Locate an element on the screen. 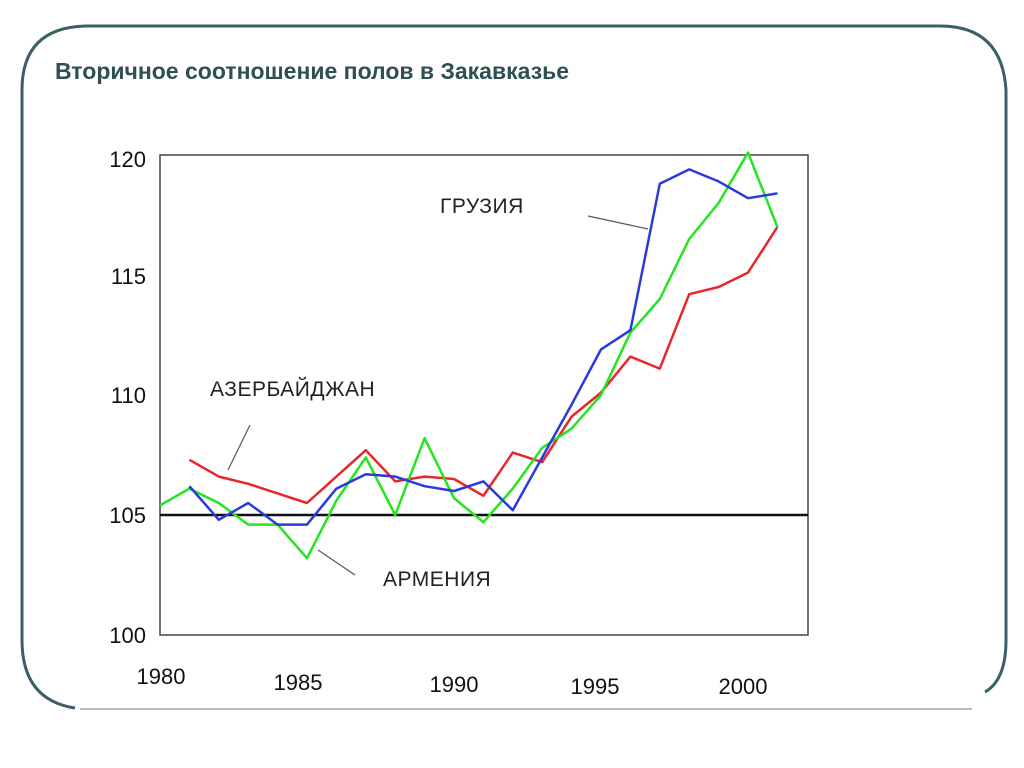  y-tick-label: 115 is located at coordinates (128, 276).